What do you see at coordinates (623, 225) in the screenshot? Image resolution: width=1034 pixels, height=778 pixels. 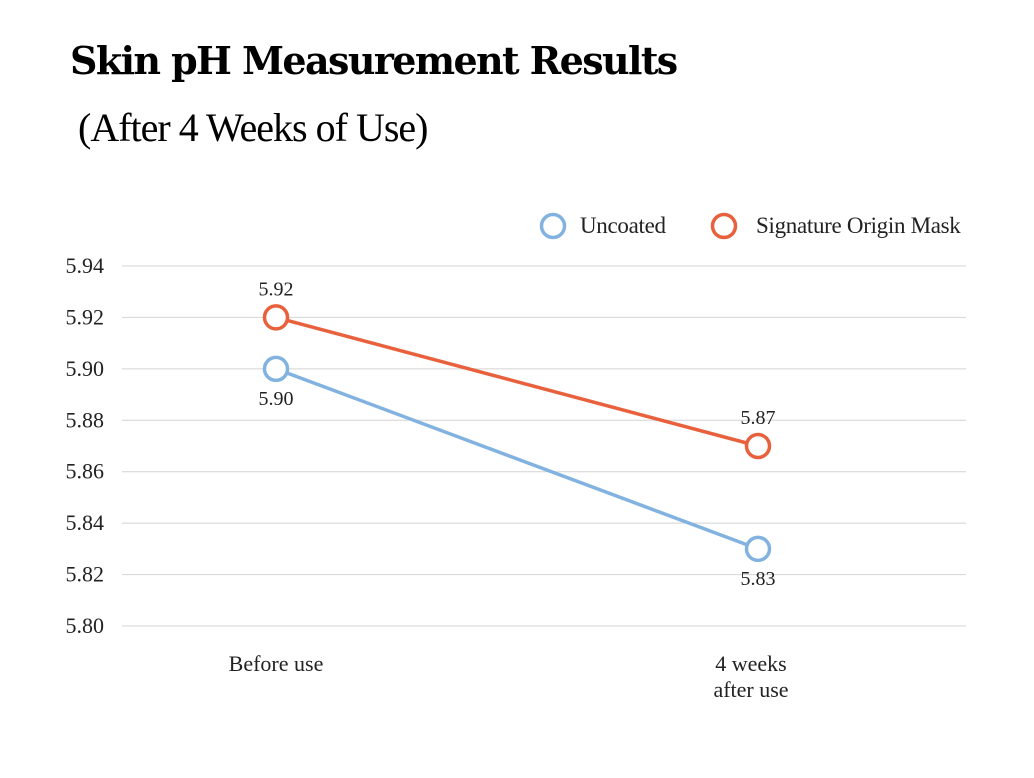 I see `legend-label: Uncoated` at bounding box center [623, 225].